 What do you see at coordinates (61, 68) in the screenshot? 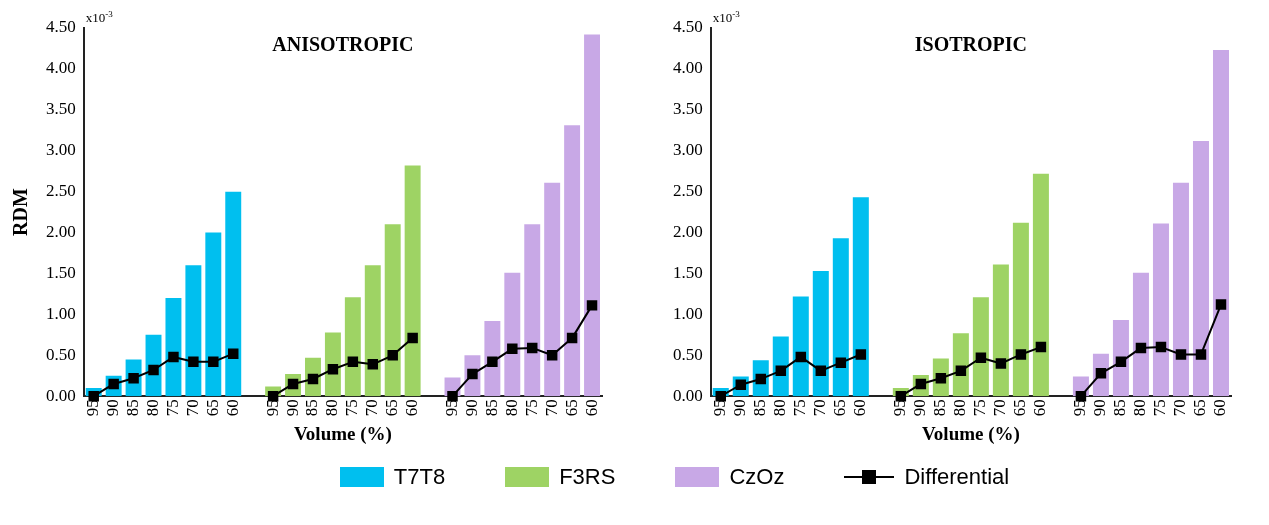
I see `y-tick-label: 4.00` at bounding box center [61, 68].